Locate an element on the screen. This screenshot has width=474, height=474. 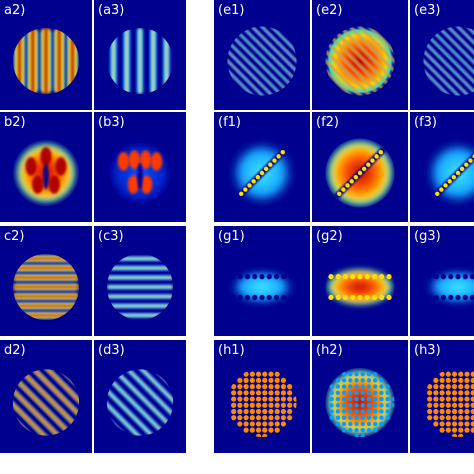
panel-label: (c3) is located at coordinates (111, 236).